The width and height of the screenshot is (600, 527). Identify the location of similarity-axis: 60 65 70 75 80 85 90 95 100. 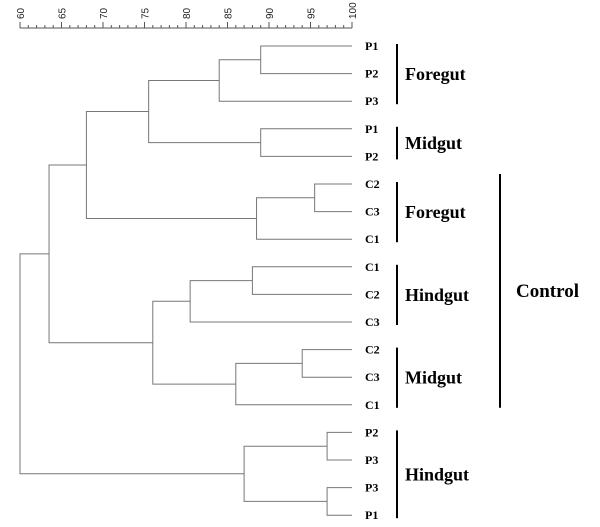
(187, 15).